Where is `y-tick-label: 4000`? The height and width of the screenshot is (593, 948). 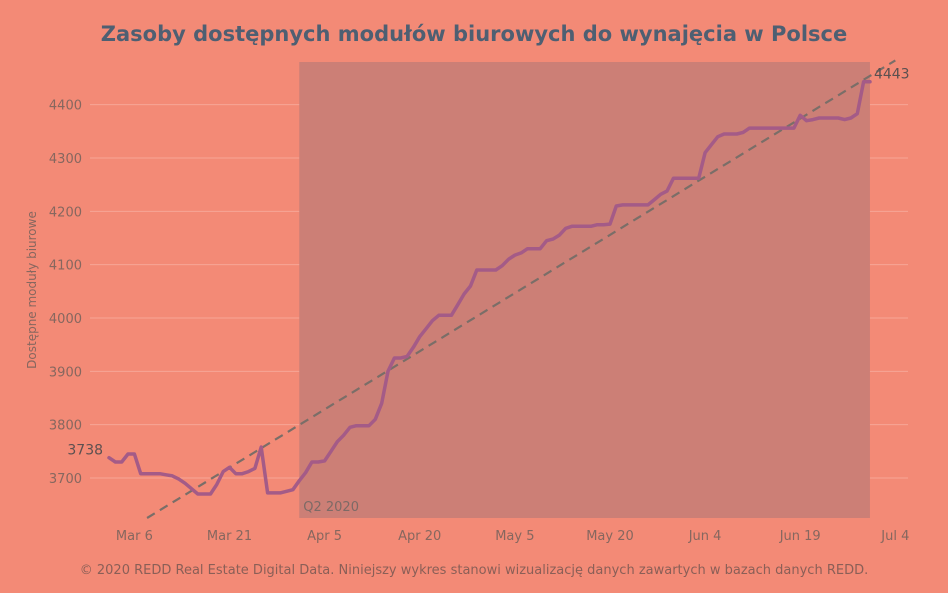 y-tick-label: 4000 is located at coordinates (65, 319).